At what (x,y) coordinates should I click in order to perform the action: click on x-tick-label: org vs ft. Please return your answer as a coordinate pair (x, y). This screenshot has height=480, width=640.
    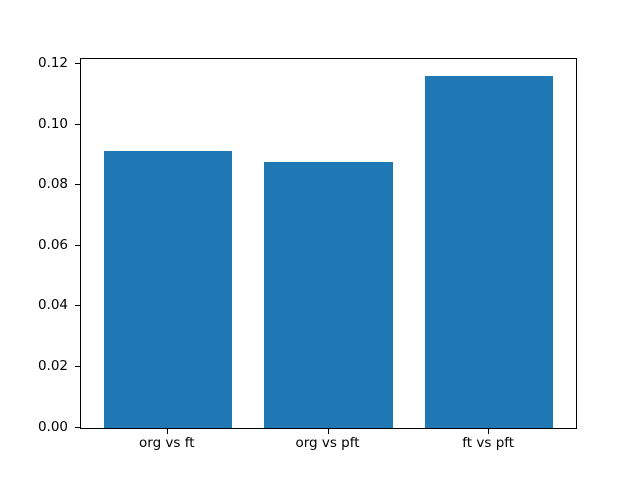
    Looking at the image, I should click on (167, 443).